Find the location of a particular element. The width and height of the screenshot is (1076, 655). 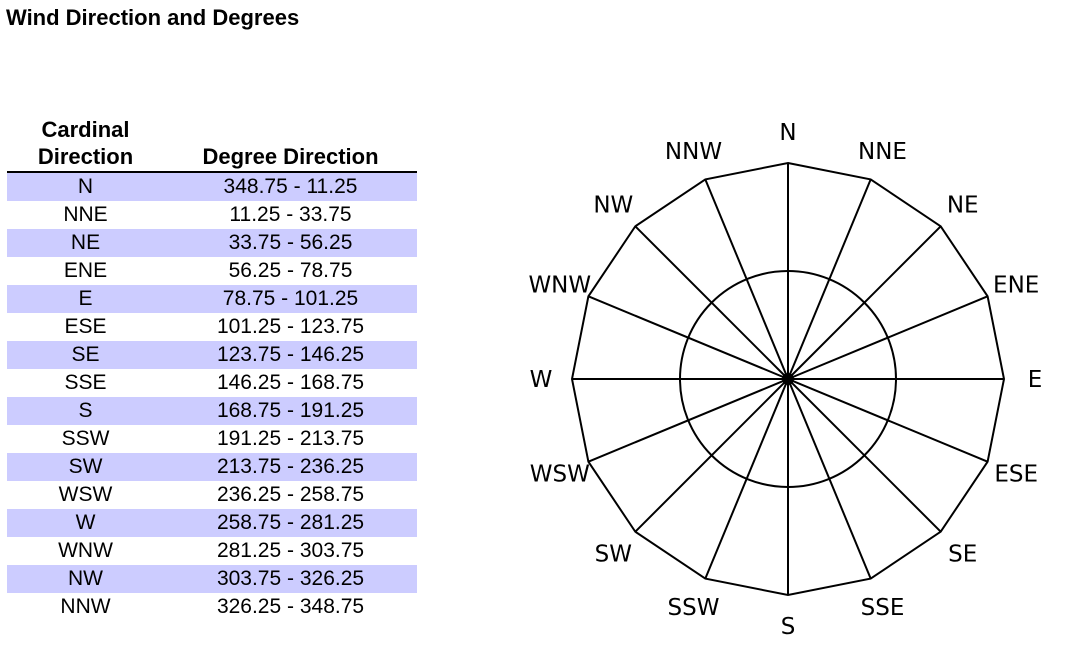

table-row: S 168.75 - 191.25 is located at coordinates (212, 411).